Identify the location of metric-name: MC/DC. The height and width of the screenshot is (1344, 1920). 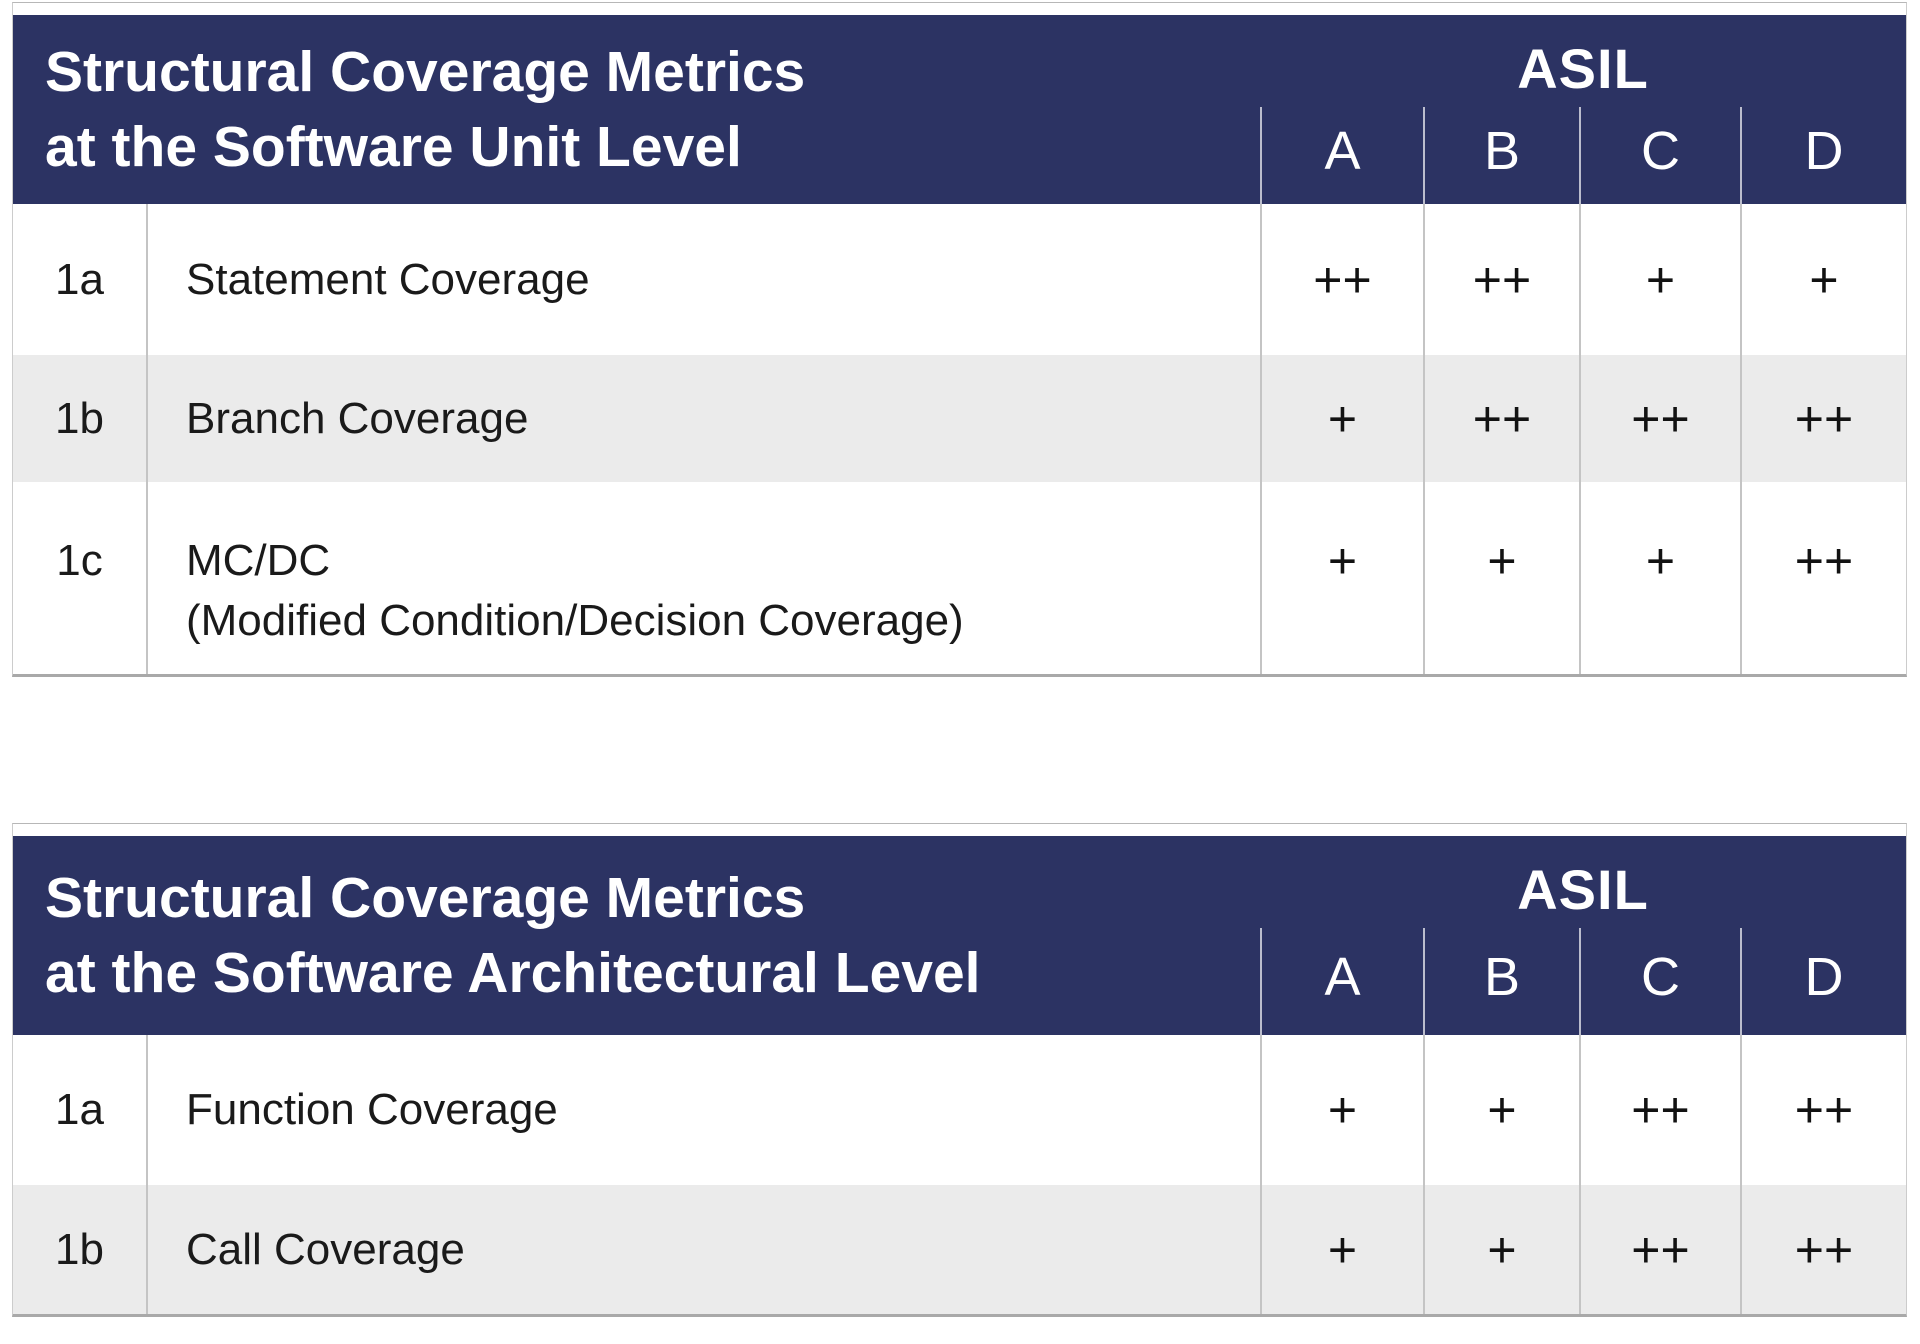
(258, 560).